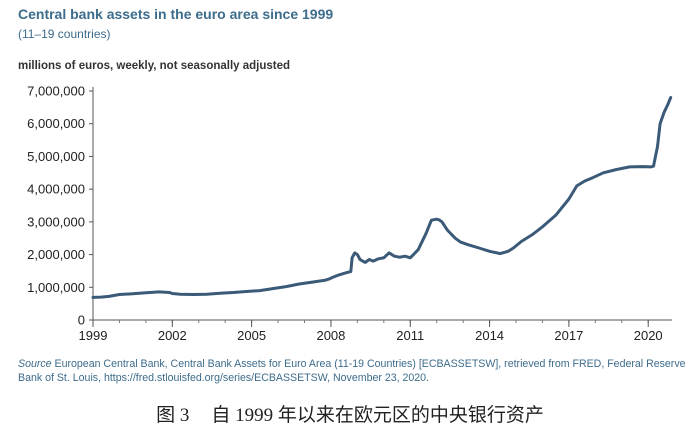  I want to click on x-tick-label: 2014, so click(489, 335).